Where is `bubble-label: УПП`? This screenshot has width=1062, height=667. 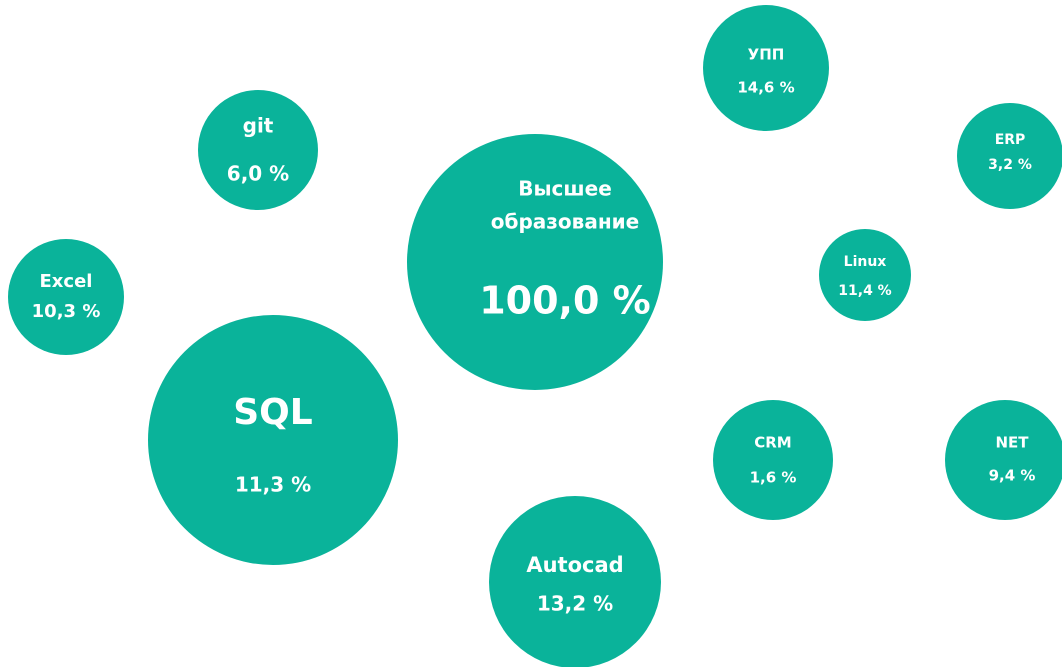 bubble-label: УПП is located at coordinates (766, 55).